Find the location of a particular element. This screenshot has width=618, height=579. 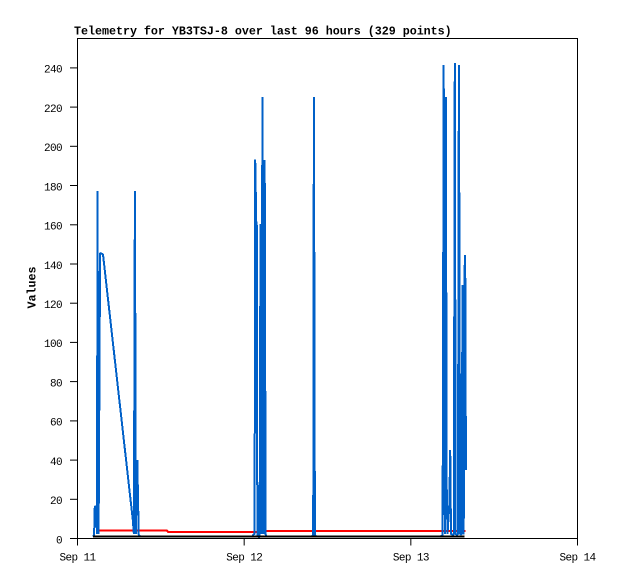

svg-text: 180 is located at coordinates (53, 188).